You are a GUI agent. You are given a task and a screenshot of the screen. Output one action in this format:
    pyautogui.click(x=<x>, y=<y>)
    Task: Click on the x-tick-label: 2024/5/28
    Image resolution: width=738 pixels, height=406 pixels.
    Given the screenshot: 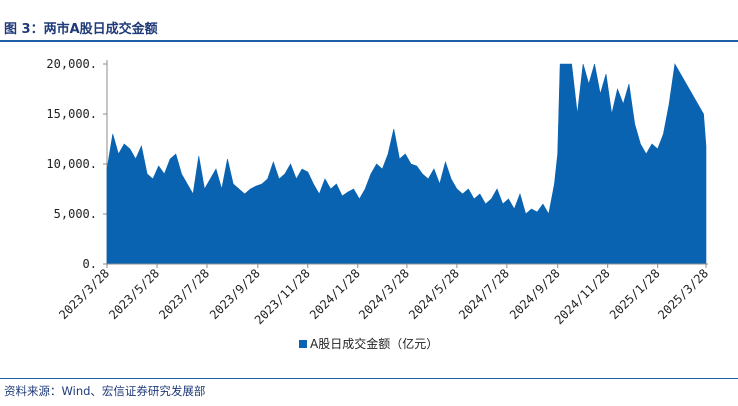 What is the action you would take?
    pyautogui.click(x=434, y=294)
    